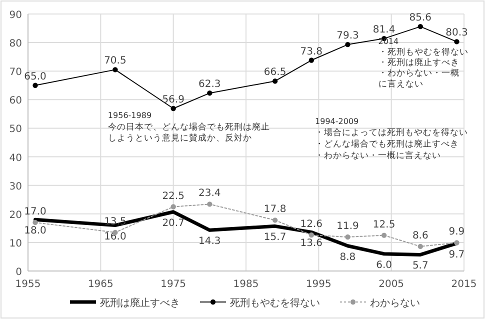 This screenshot has height=320, width=486. What do you see at coordinates (384, 30) in the screenshot?
I see `data-label: 81.4` at bounding box center [384, 30].